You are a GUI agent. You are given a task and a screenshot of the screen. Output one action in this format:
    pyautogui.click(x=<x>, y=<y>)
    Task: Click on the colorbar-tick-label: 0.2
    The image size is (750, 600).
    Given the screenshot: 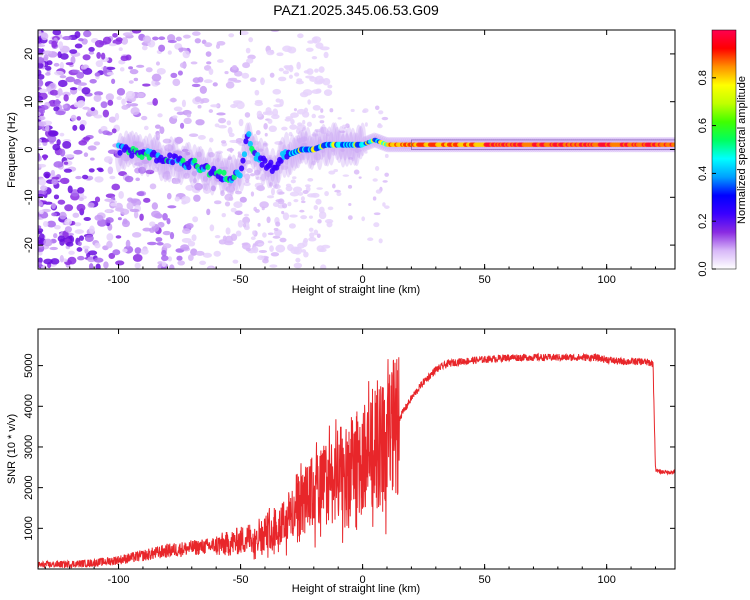 What is the action you would take?
    pyautogui.click(x=703, y=221)
    